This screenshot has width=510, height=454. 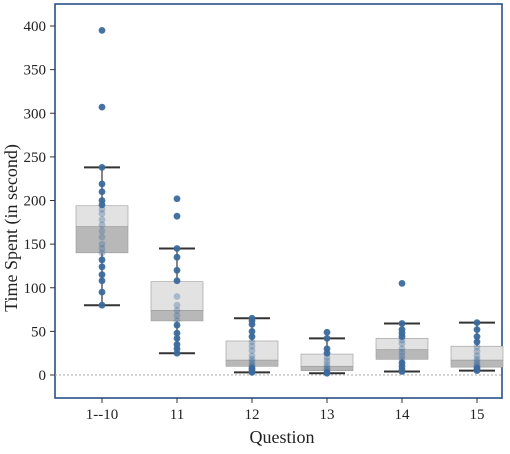 I want to click on x-tick-label: 12, so click(x=252, y=415).